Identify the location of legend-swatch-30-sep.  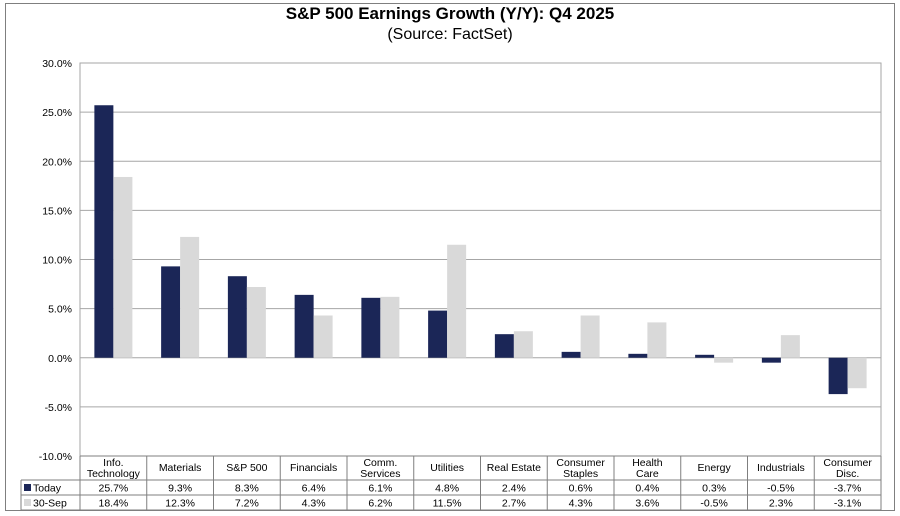
(27, 502).